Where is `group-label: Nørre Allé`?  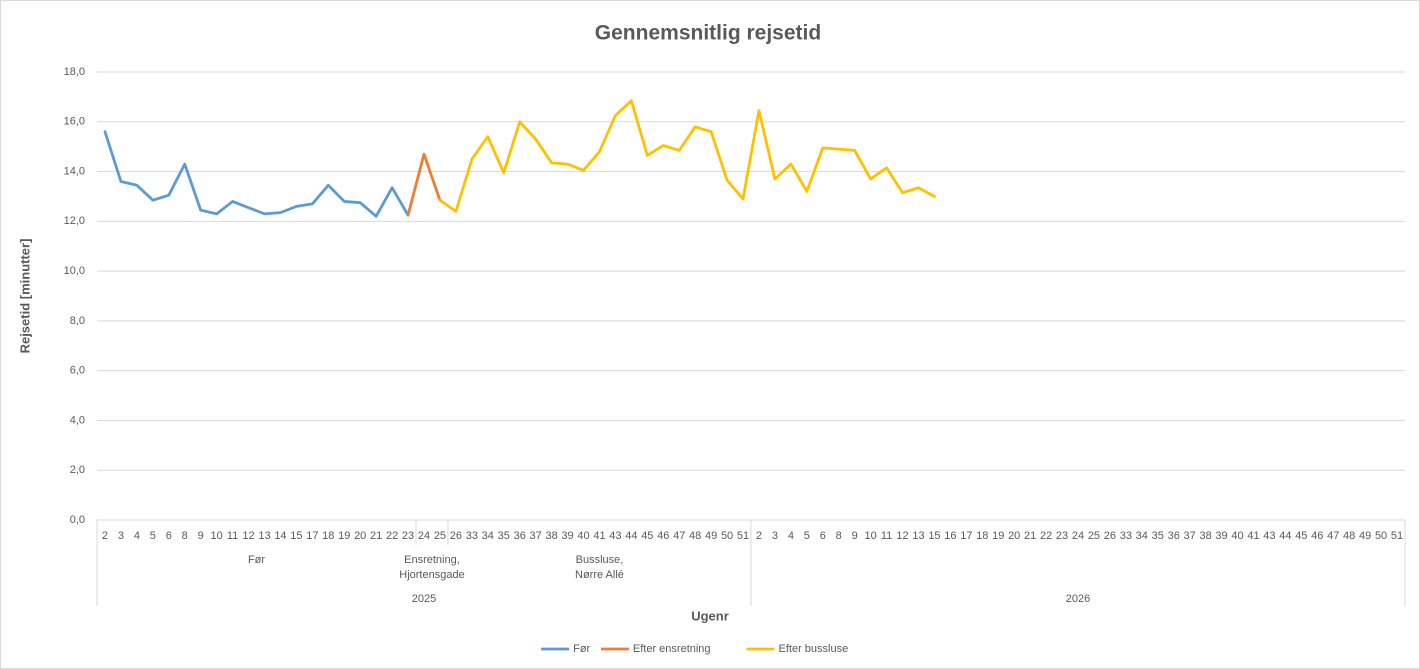 group-label: Nørre Allé is located at coordinates (599, 575).